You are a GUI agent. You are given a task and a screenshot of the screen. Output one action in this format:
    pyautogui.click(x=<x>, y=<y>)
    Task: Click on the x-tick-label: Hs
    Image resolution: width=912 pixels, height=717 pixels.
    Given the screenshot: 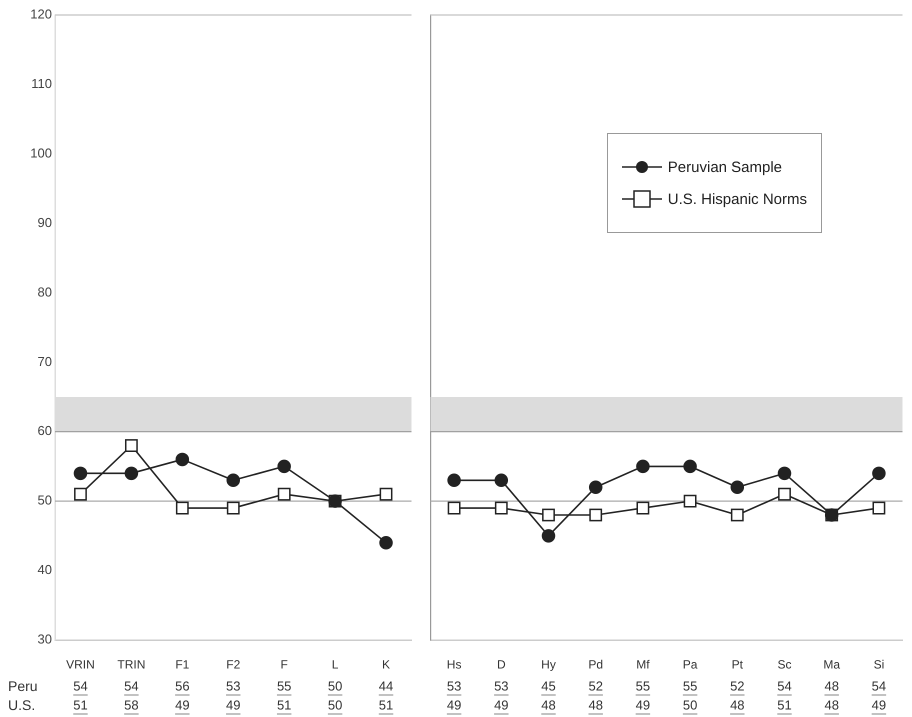 What is the action you would take?
    pyautogui.click(x=454, y=665)
    